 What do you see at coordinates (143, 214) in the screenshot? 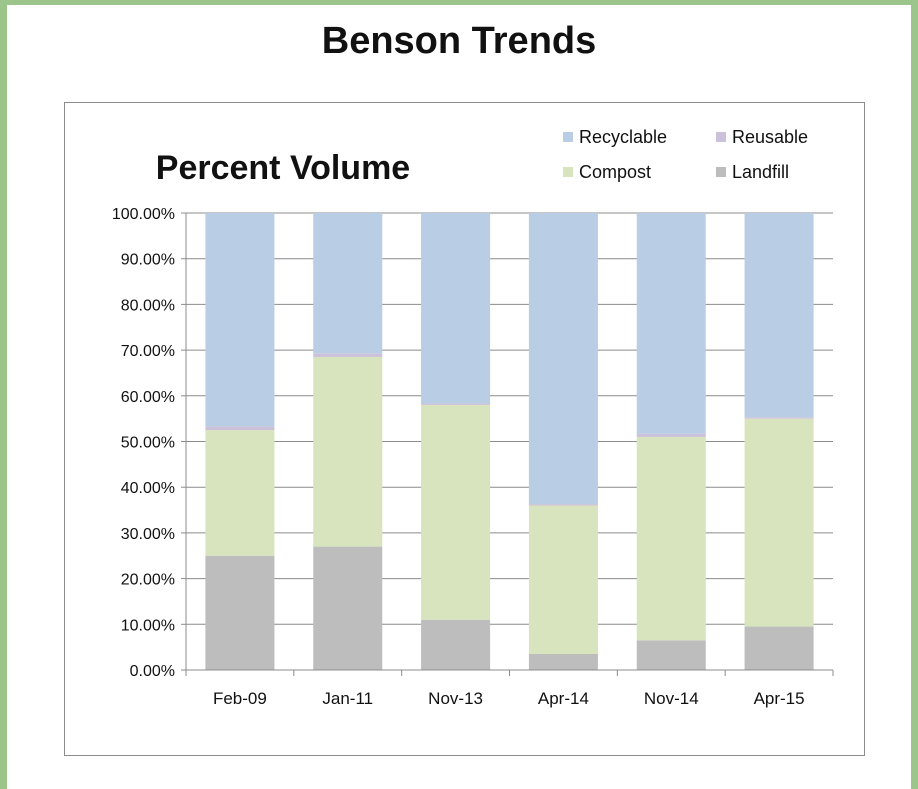
I see `y-tick-label: 100.00%` at bounding box center [143, 214].